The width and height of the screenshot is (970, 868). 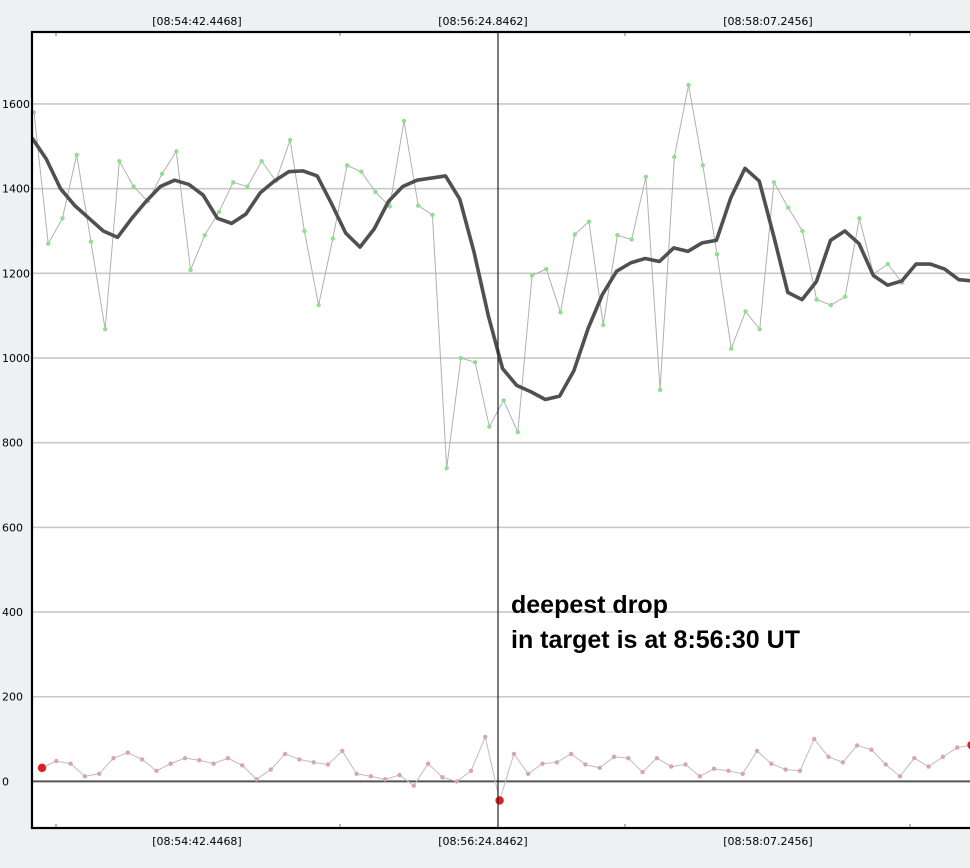 What do you see at coordinates (16, 273) in the screenshot?
I see `y-tick-label: 1200` at bounding box center [16, 273].